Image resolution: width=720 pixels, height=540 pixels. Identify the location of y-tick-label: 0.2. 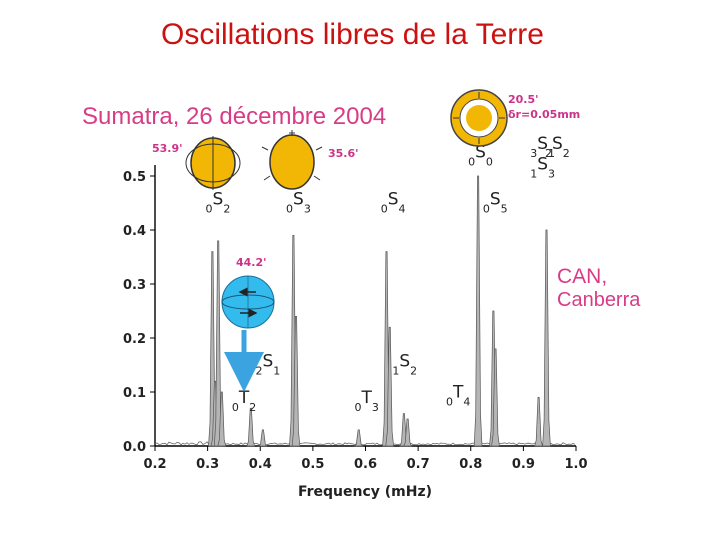
(134, 339).